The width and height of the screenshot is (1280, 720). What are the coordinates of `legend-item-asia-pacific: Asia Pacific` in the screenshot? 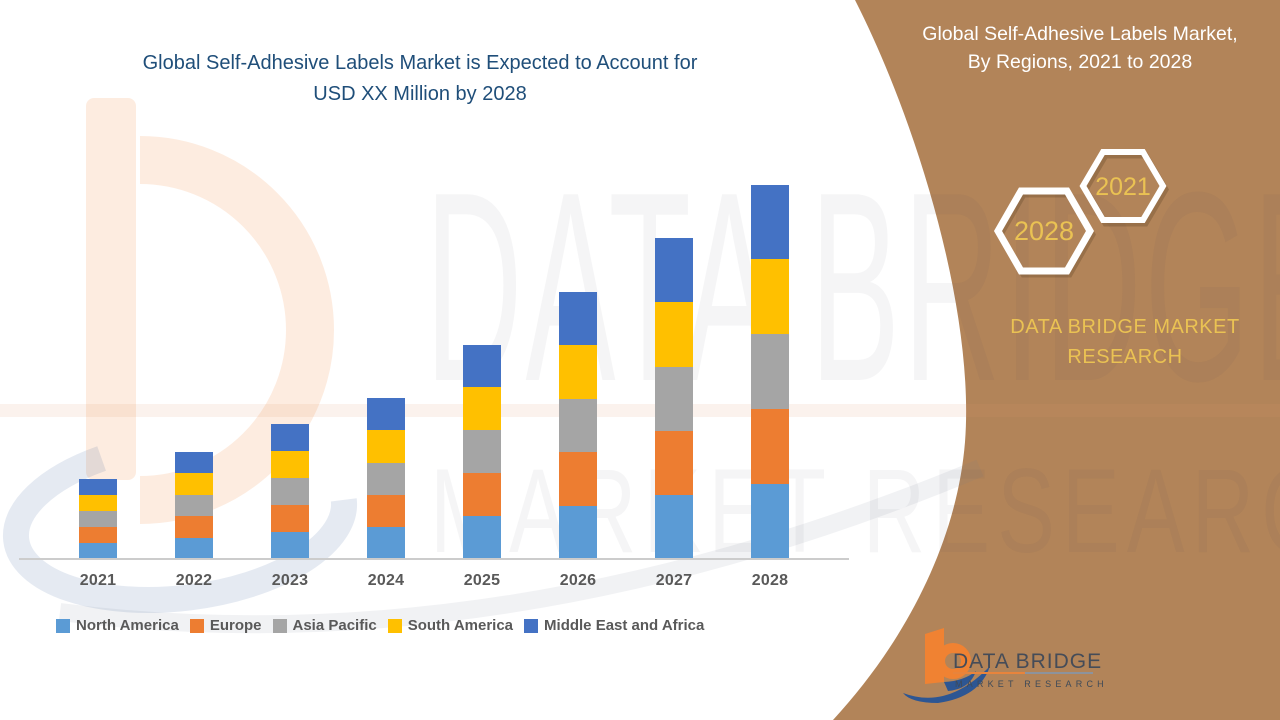 It's located at (324, 625).